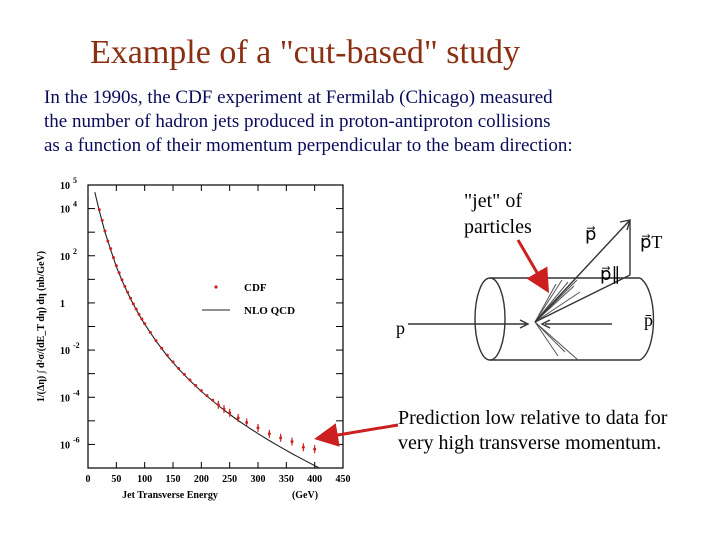  I want to click on antiproton-label: p̄, so click(648, 320).